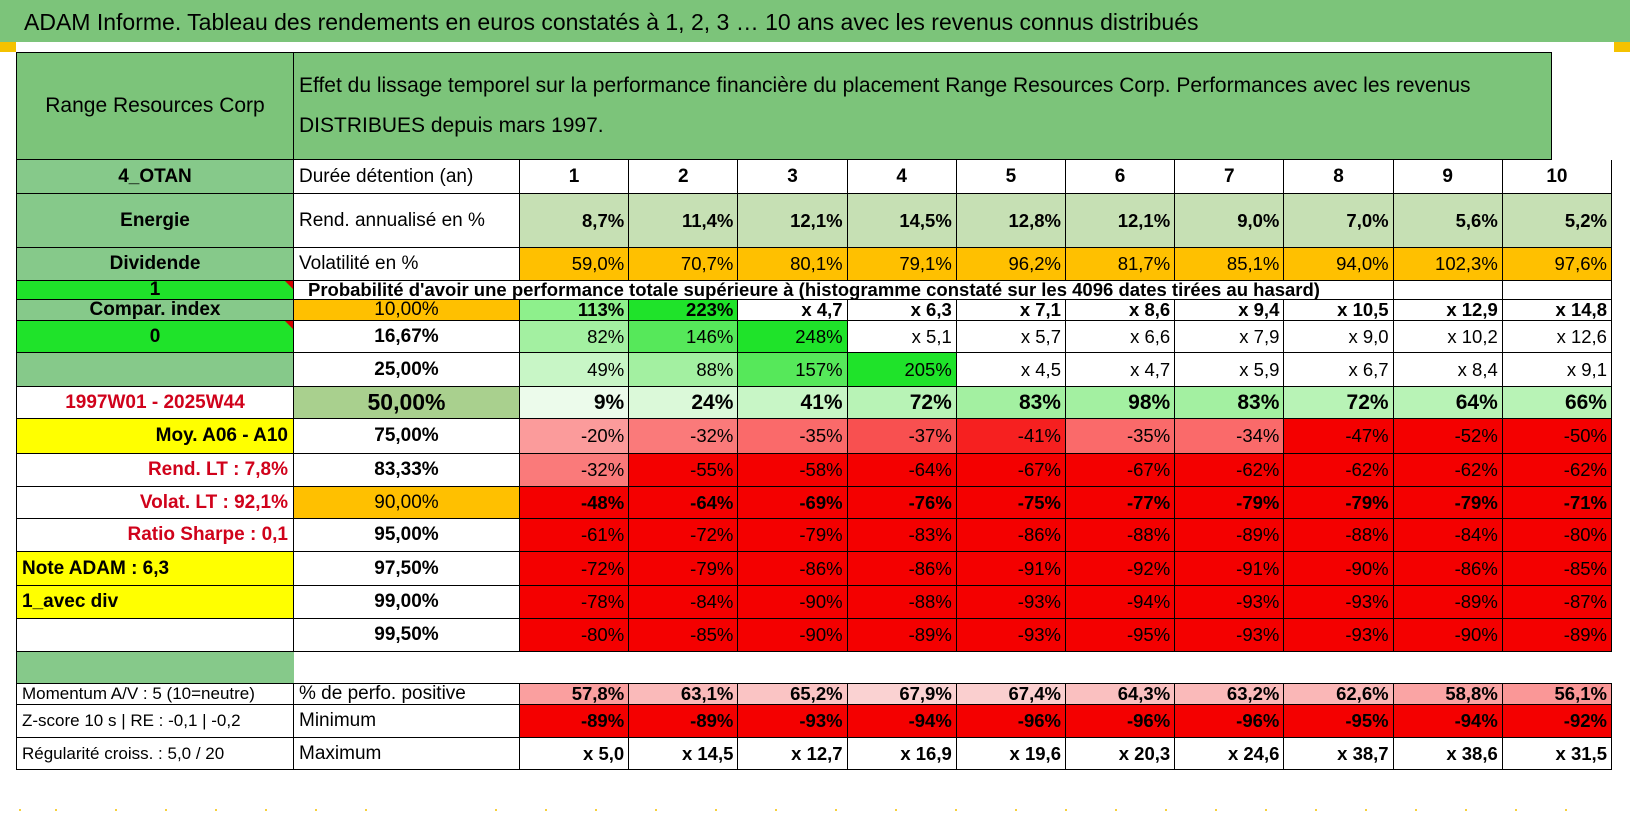  Describe the element at coordinates (1121, 337) in the screenshot. I see `percentile-value: x 6,6` at that location.